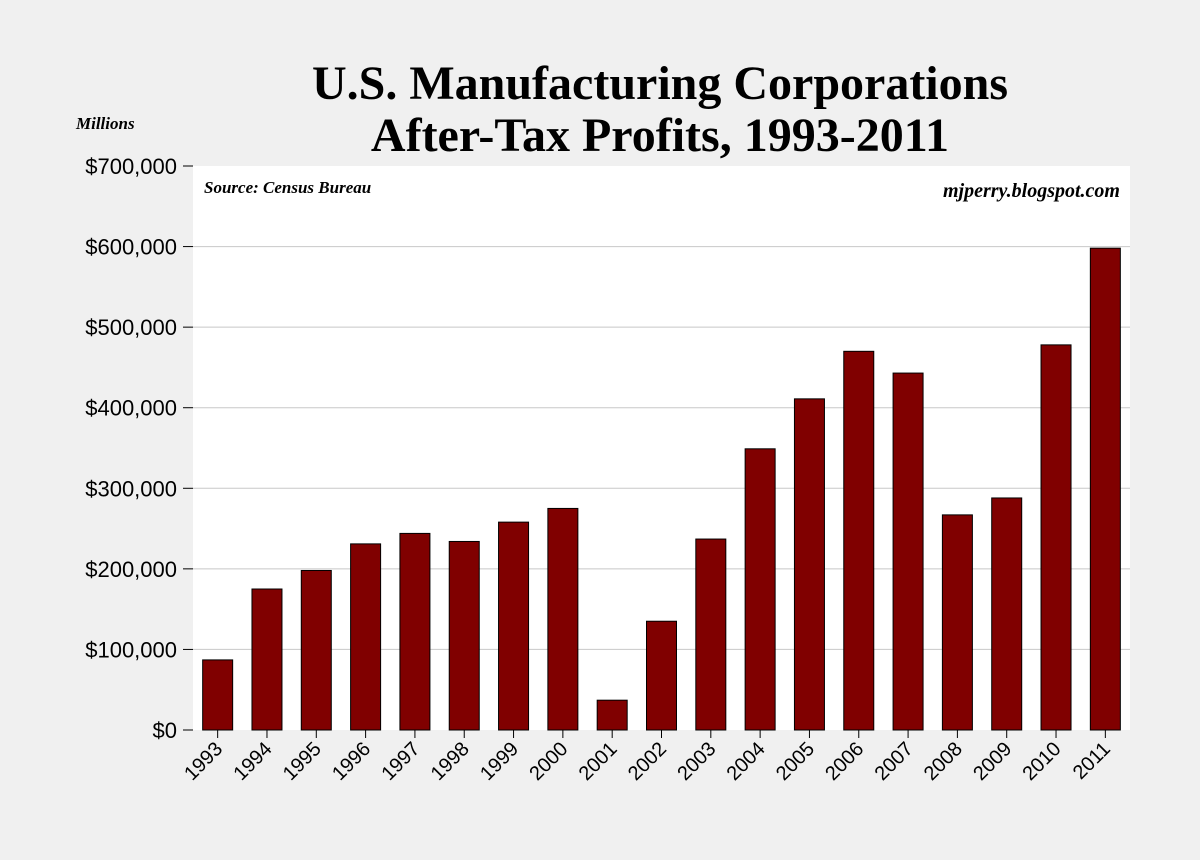 The image size is (1200, 860). What do you see at coordinates (105, 123) in the screenshot?
I see `y-axis-label: Millions` at bounding box center [105, 123].